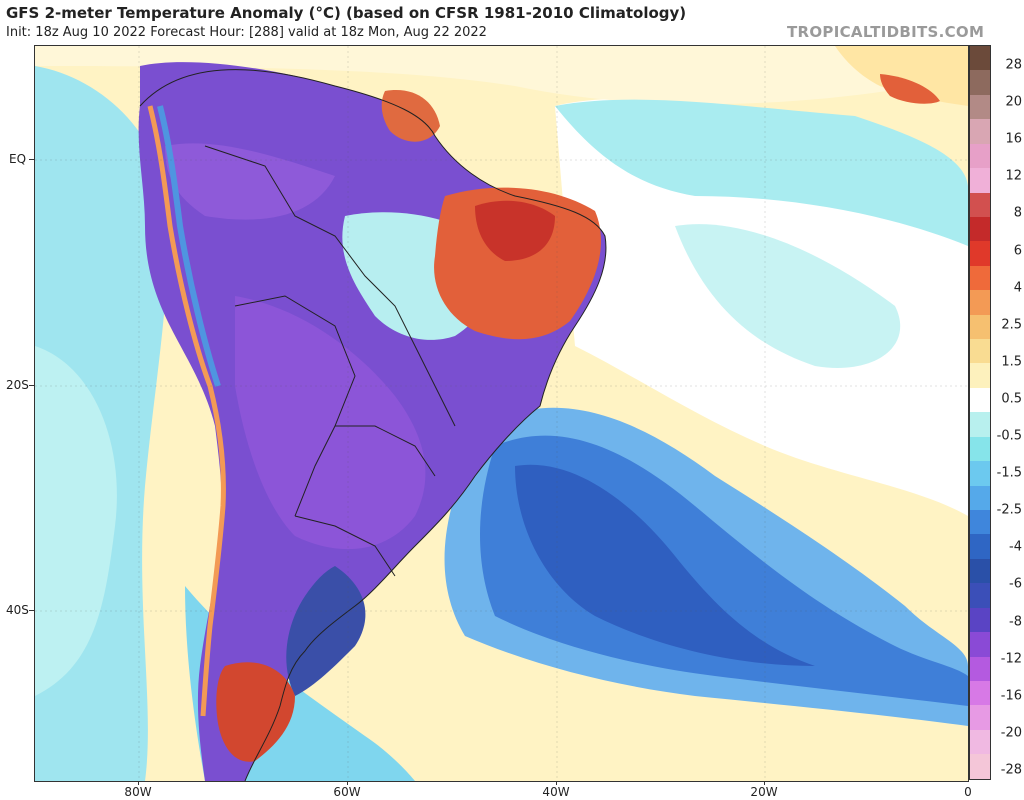 This screenshot has width=1024, height=800. Describe the element at coordinates (1011, 733) in the screenshot. I see `colorbar-label: -20` at that location.